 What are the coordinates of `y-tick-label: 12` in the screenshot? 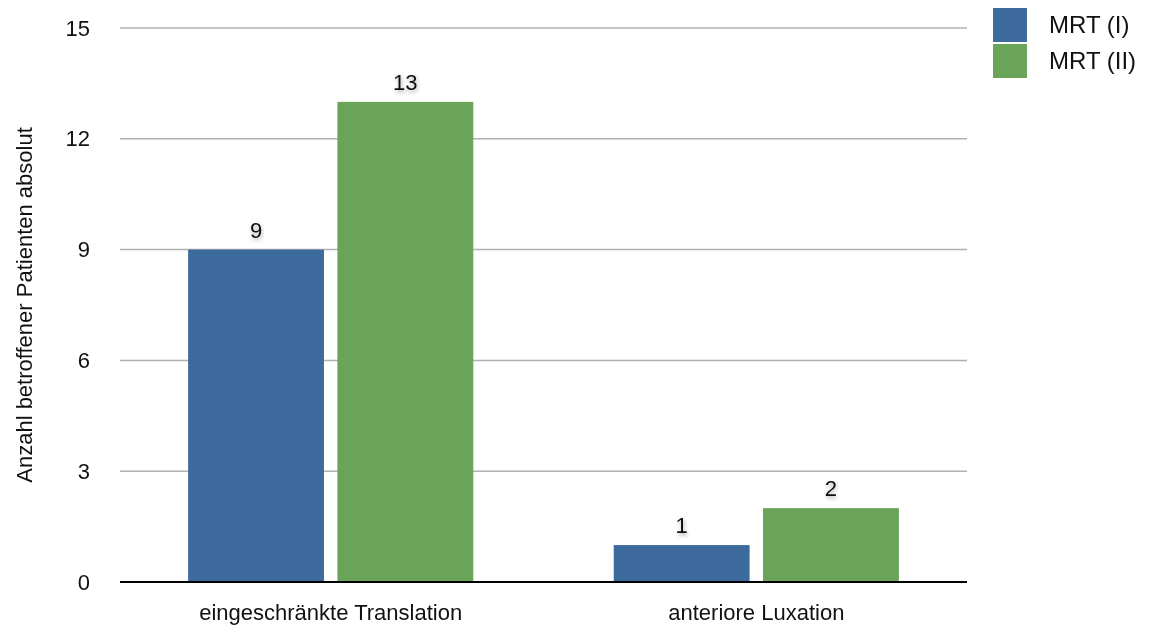 It's located at (77, 139).